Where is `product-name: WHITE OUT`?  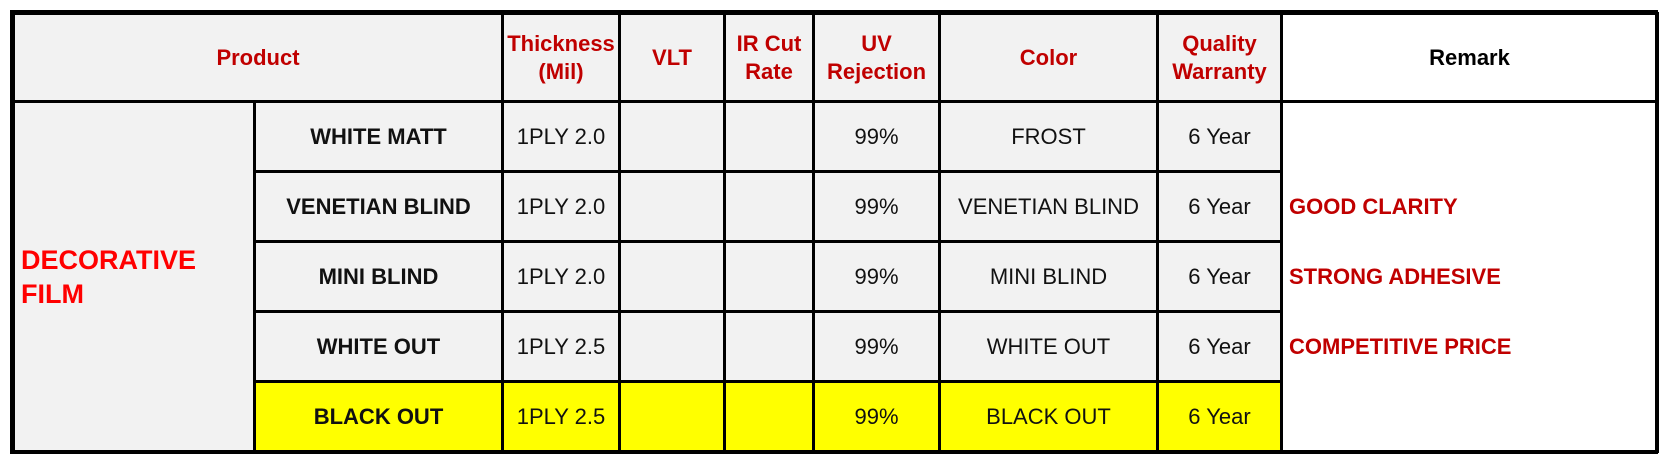 product-name: WHITE OUT is located at coordinates (378, 346).